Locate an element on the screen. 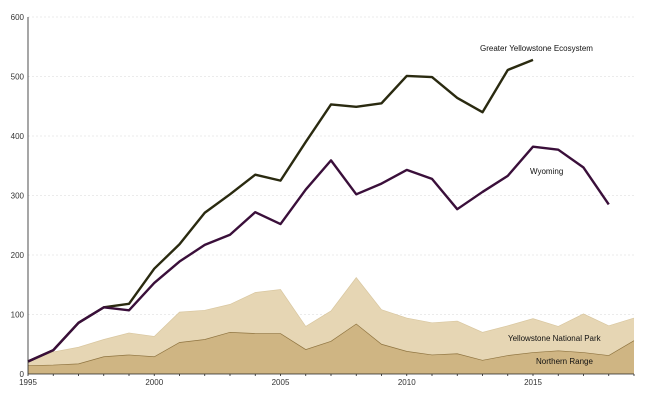 Image resolution: width=650 pixels, height=402 pixels. y-tick-label-100: 100 is located at coordinates (18, 315).